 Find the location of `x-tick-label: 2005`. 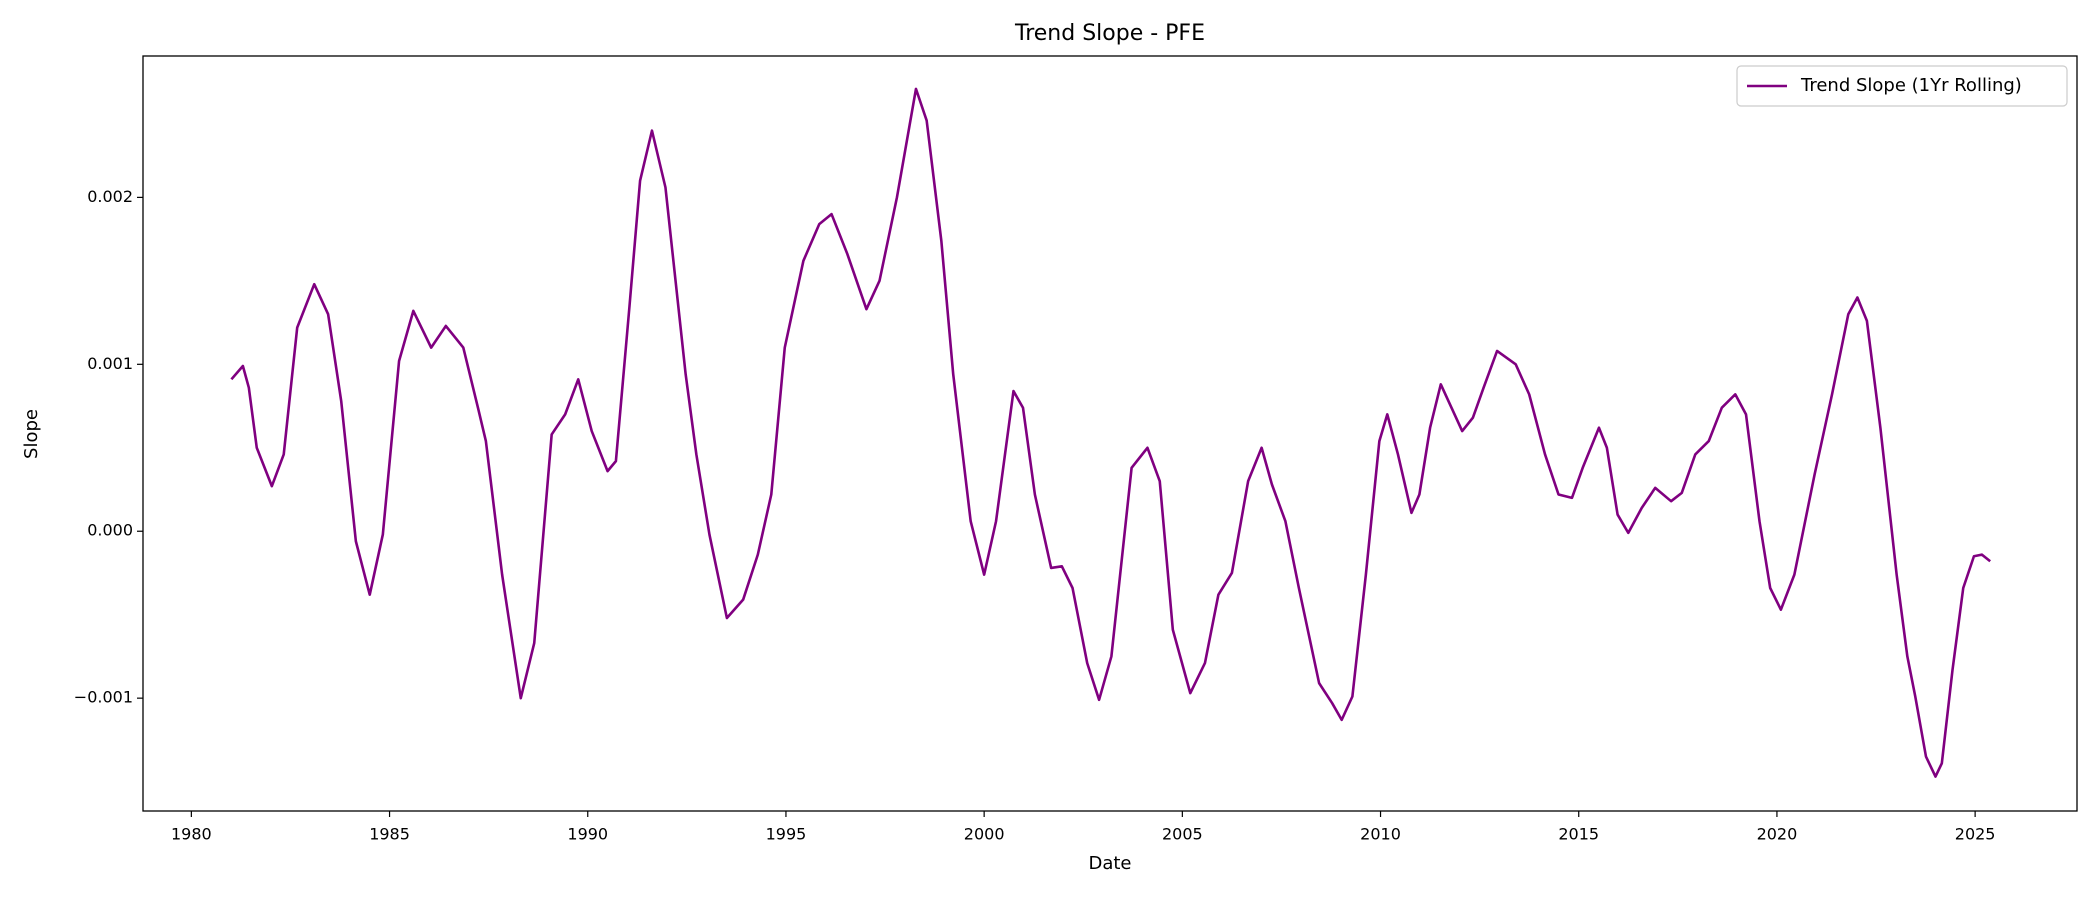

x-tick-label: 2005 is located at coordinates (1182, 834).